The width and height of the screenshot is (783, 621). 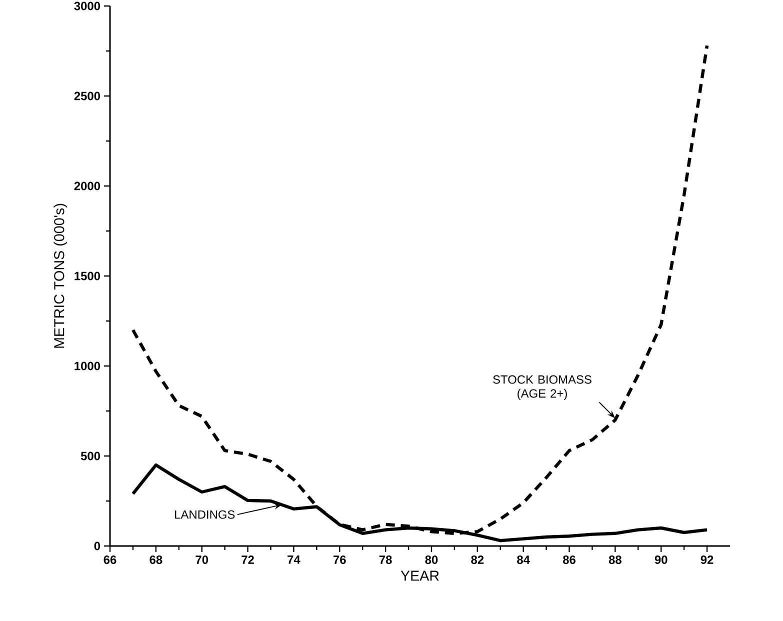 What do you see at coordinates (61, 276) in the screenshot?
I see `y-axis-title: METRIC TONS (000's)` at bounding box center [61, 276].